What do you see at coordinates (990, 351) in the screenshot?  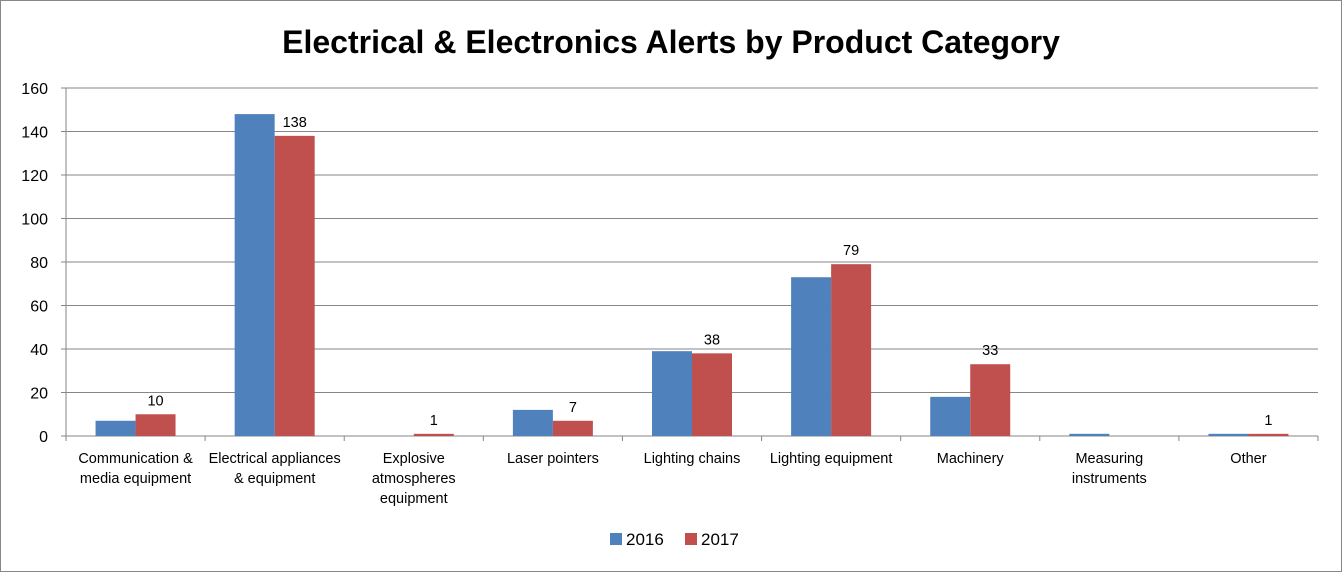 I see `data-label: 33` at bounding box center [990, 351].